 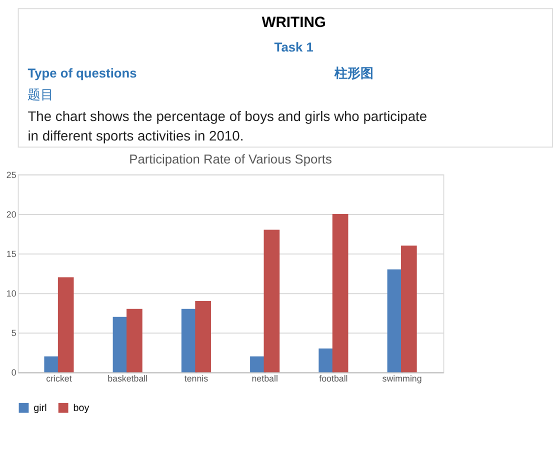 What do you see at coordinates (81, 408) in the screenshot?
I see `legend-label: boy` at bounding box center [81, 408].